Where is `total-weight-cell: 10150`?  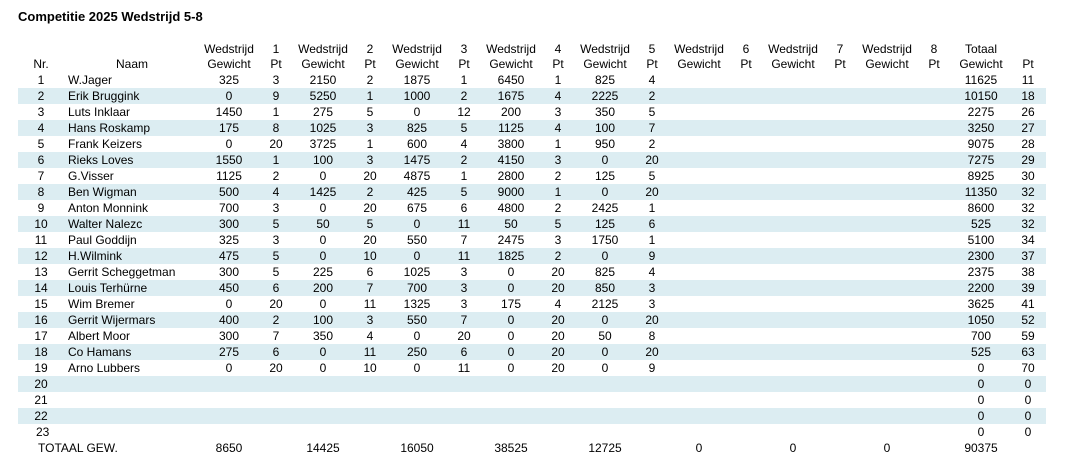 total-weight-cell: 10150 is located at coordinates (981, 96).